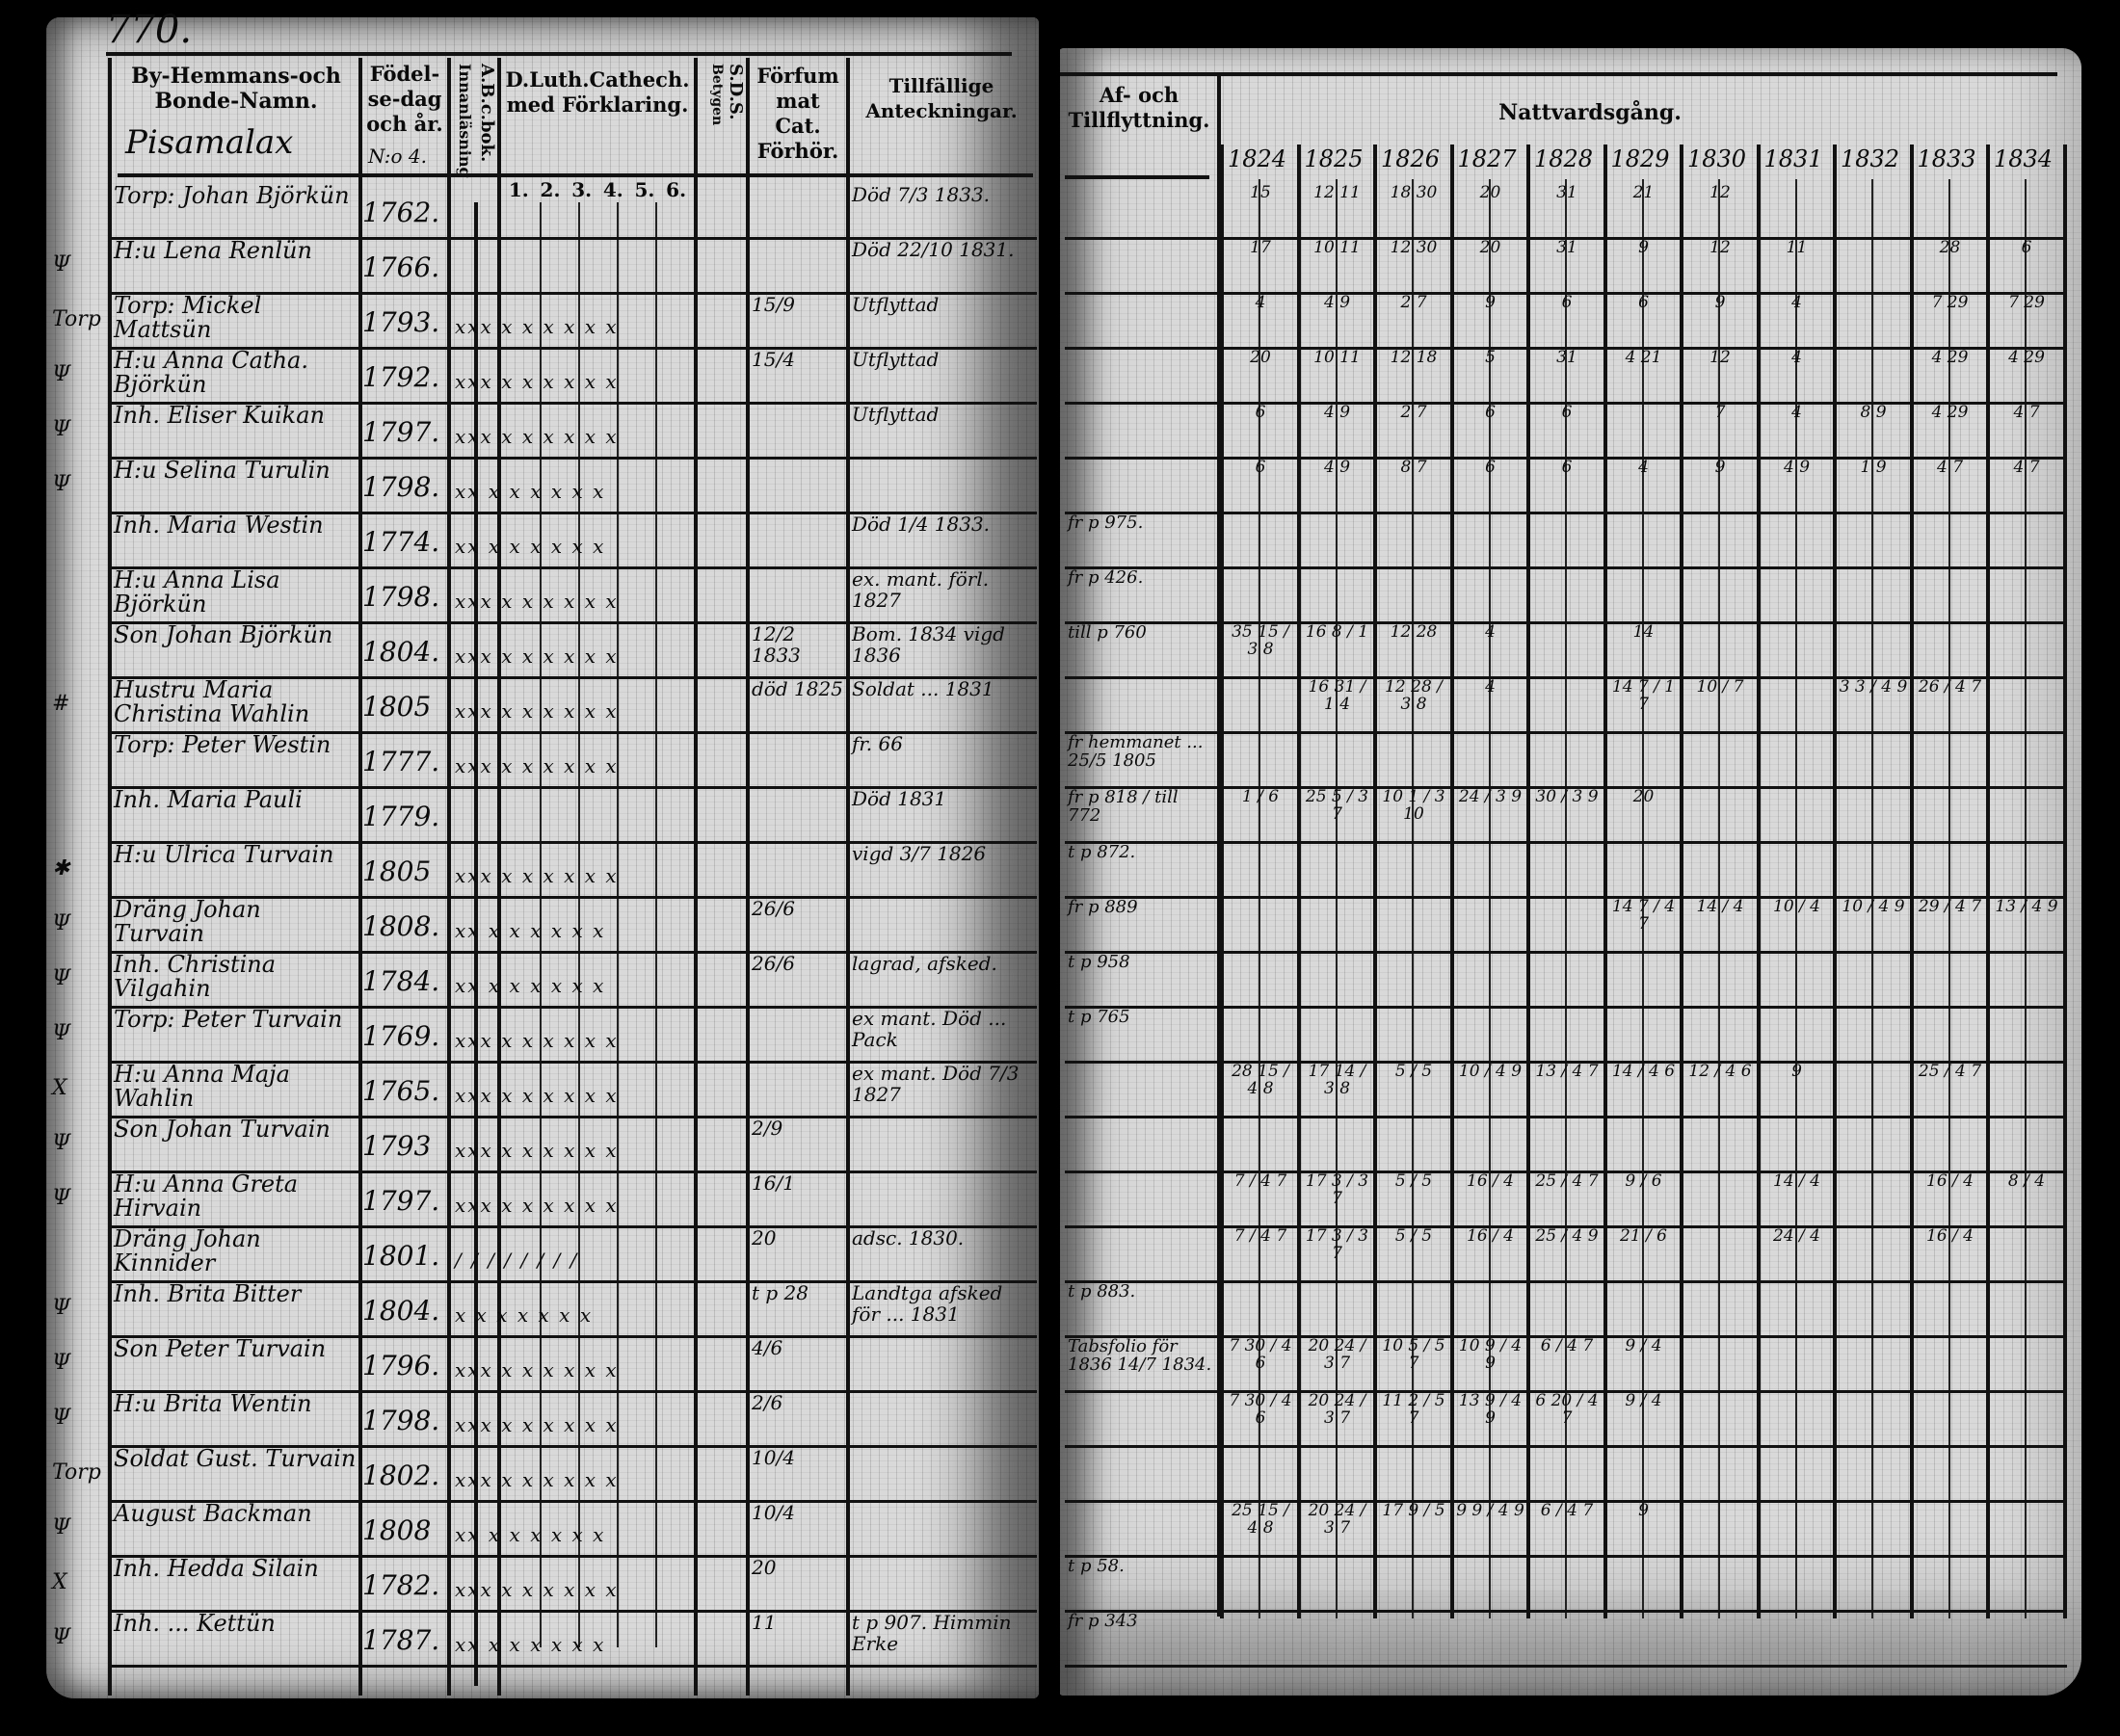 Image resolution: width=2120 pixels, height=1736 pixels. Describe the element at coordinates (1643, 915) in the screenshot. I see `communion-entry: 14 7 / 4 7` at that location.